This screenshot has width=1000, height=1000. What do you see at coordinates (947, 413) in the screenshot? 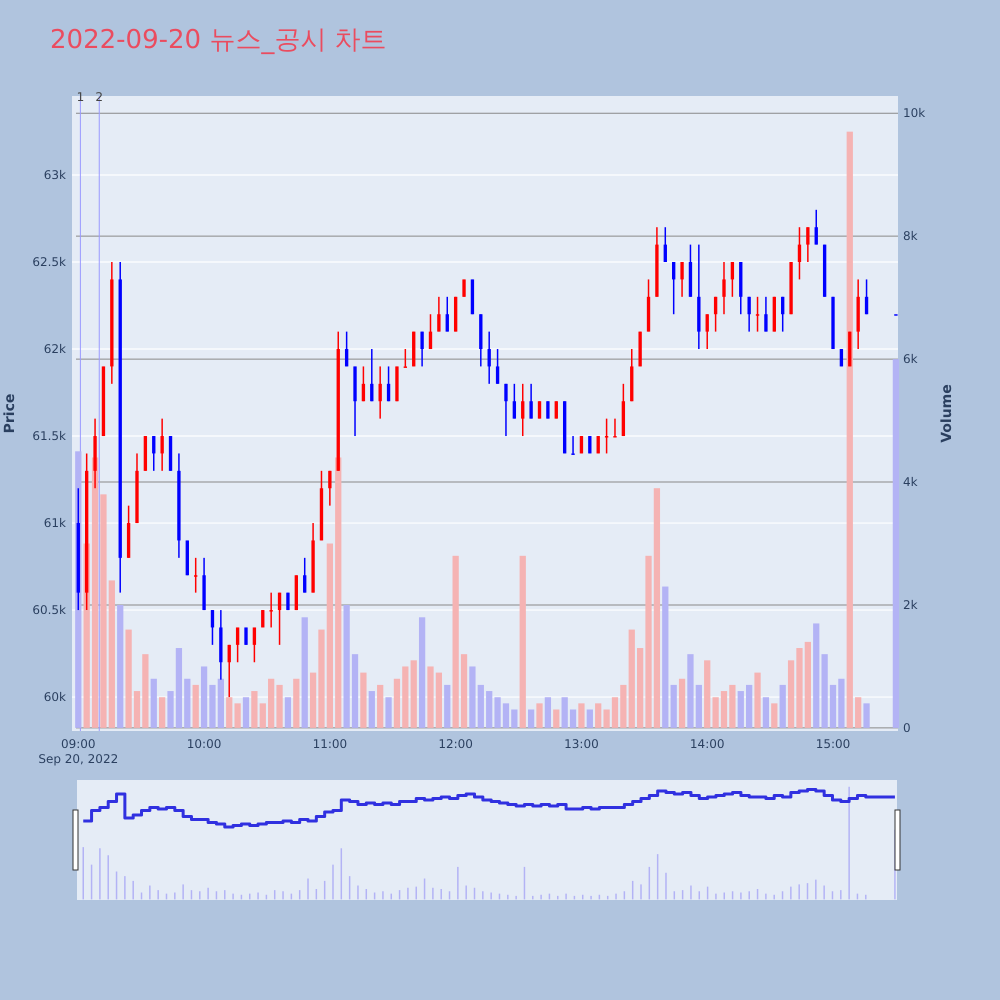
I see `y2-axis-title: Volume` at bounding box center [947, 413].